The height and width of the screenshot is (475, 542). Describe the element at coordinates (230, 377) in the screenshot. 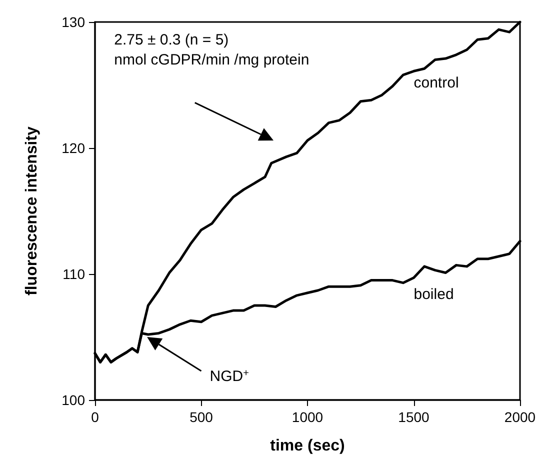

I see `annotation: NGD$^{+}$` at that location.